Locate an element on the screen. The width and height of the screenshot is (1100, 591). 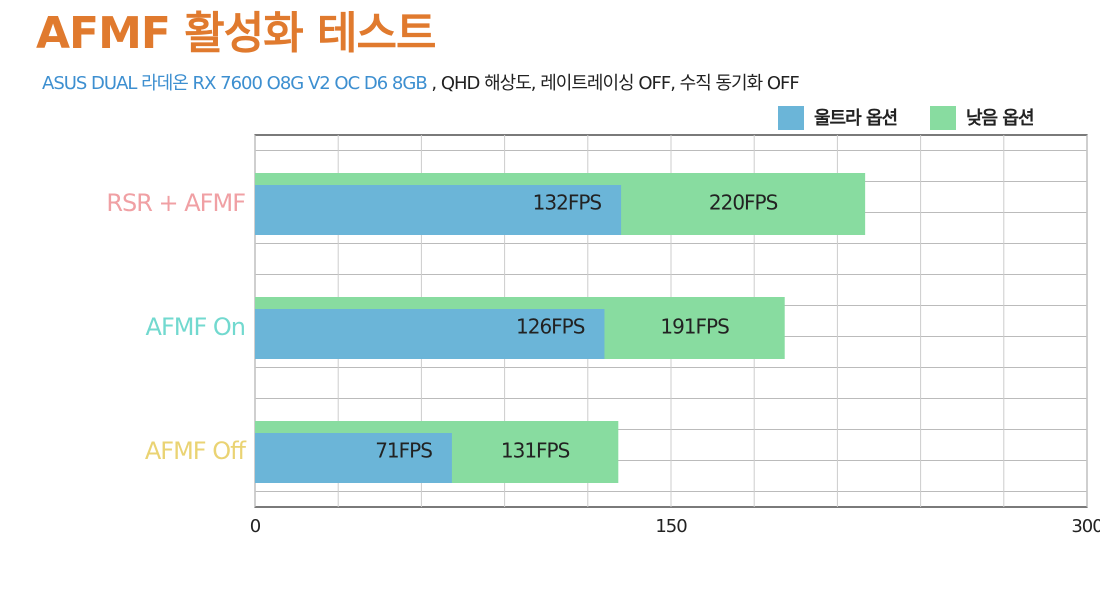
legend-label: 낮음 옵션 is located at coordinates (1000, 118).